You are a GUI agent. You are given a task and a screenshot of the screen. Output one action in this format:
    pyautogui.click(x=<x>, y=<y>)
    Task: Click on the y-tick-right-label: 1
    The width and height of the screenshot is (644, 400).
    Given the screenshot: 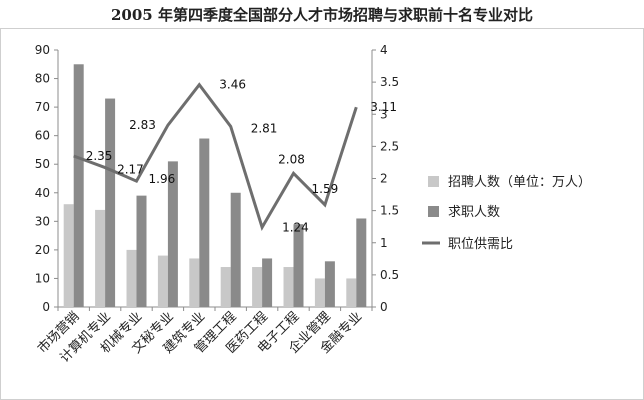 What is the action you would take?
    pyautogui.click(x=384, y=243)
    